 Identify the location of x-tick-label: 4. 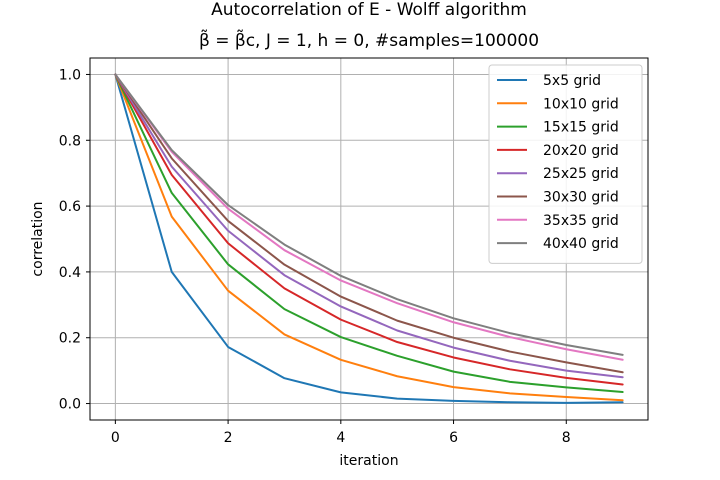
(340, 438).